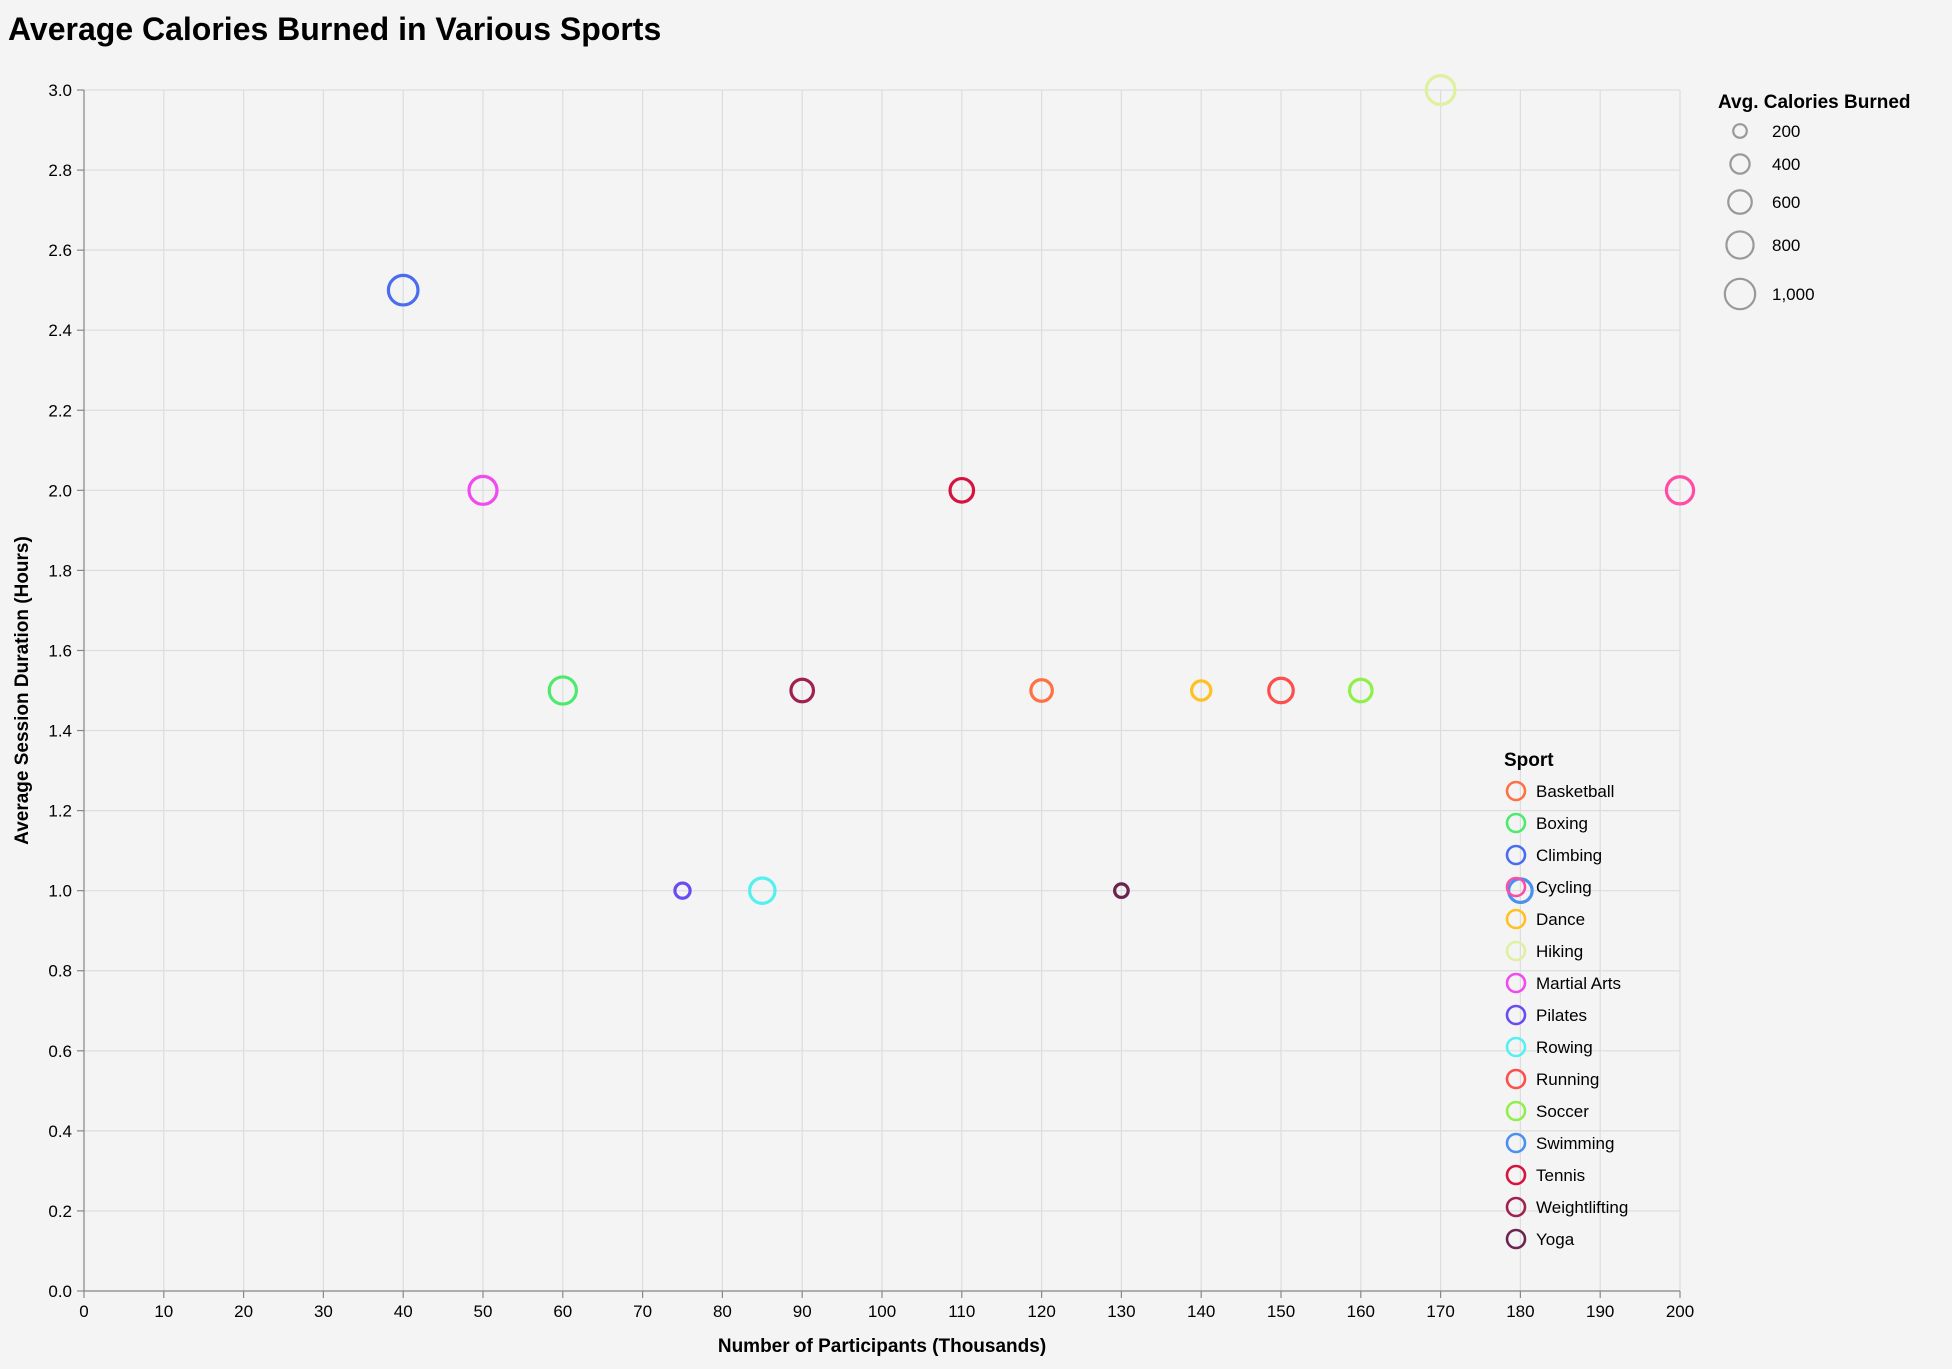  What do you see at coordinates (483, 490) in the screenshot?
I see `point-martial-arts` at bounding box center [483, 490].